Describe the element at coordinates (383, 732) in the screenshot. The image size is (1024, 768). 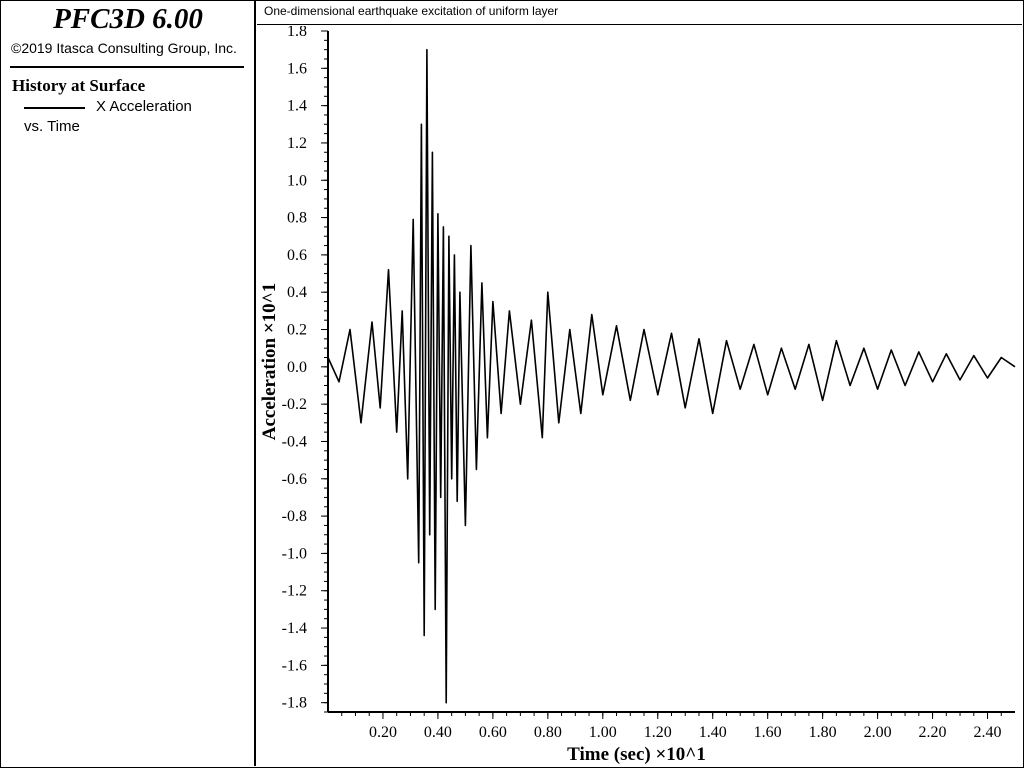
I see `x-tick-label: 0.20` at that location.